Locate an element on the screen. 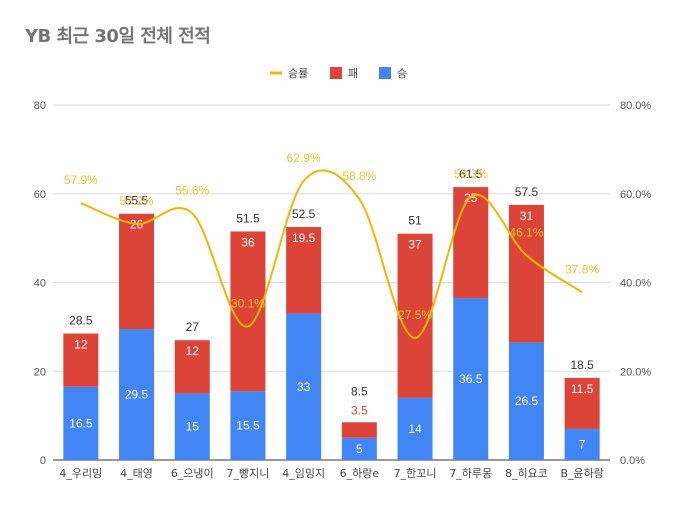 The image size is (680, 507). y-left-tick: 0 is located at coordinates (43, 461).